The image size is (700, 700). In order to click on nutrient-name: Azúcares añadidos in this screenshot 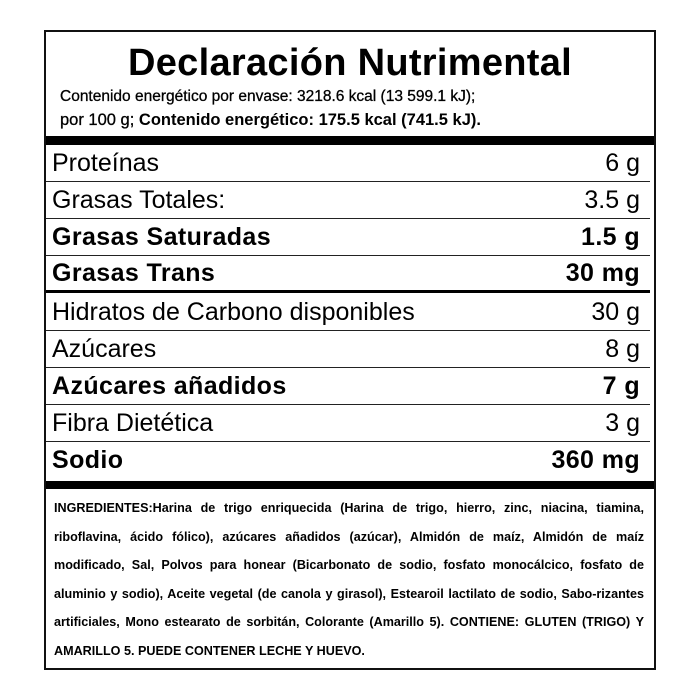, I will do `click(169, 385)`.